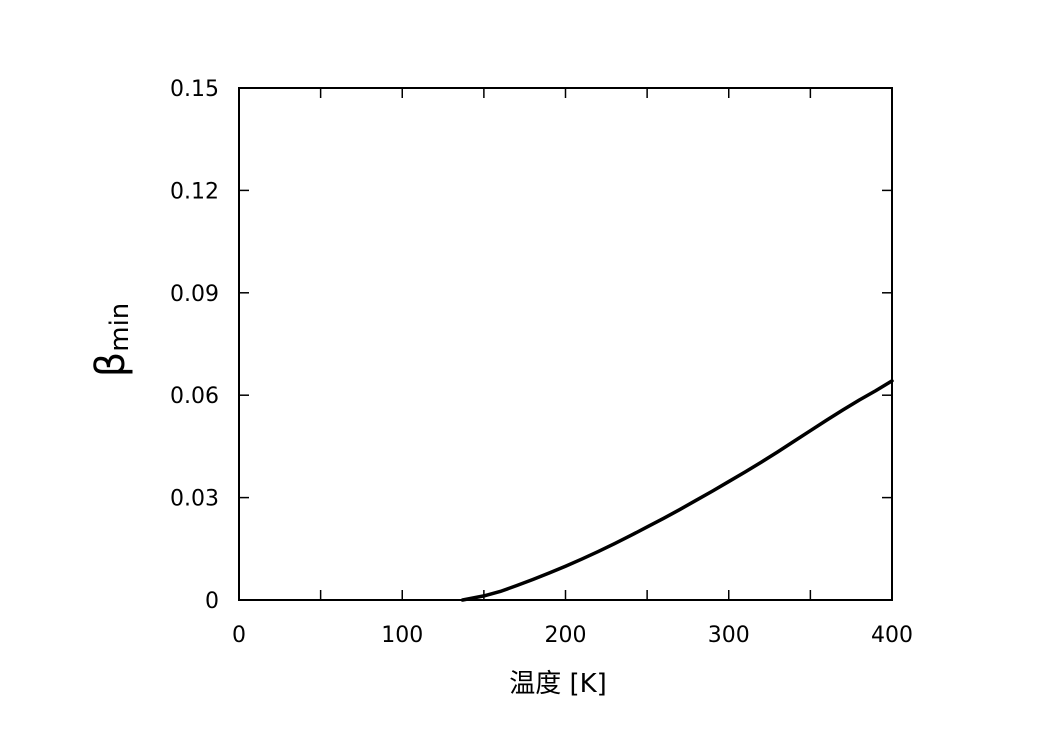 This screenshot has width=1042, height=735. I want to click on x-tick-label: 0, so click(239, 635).